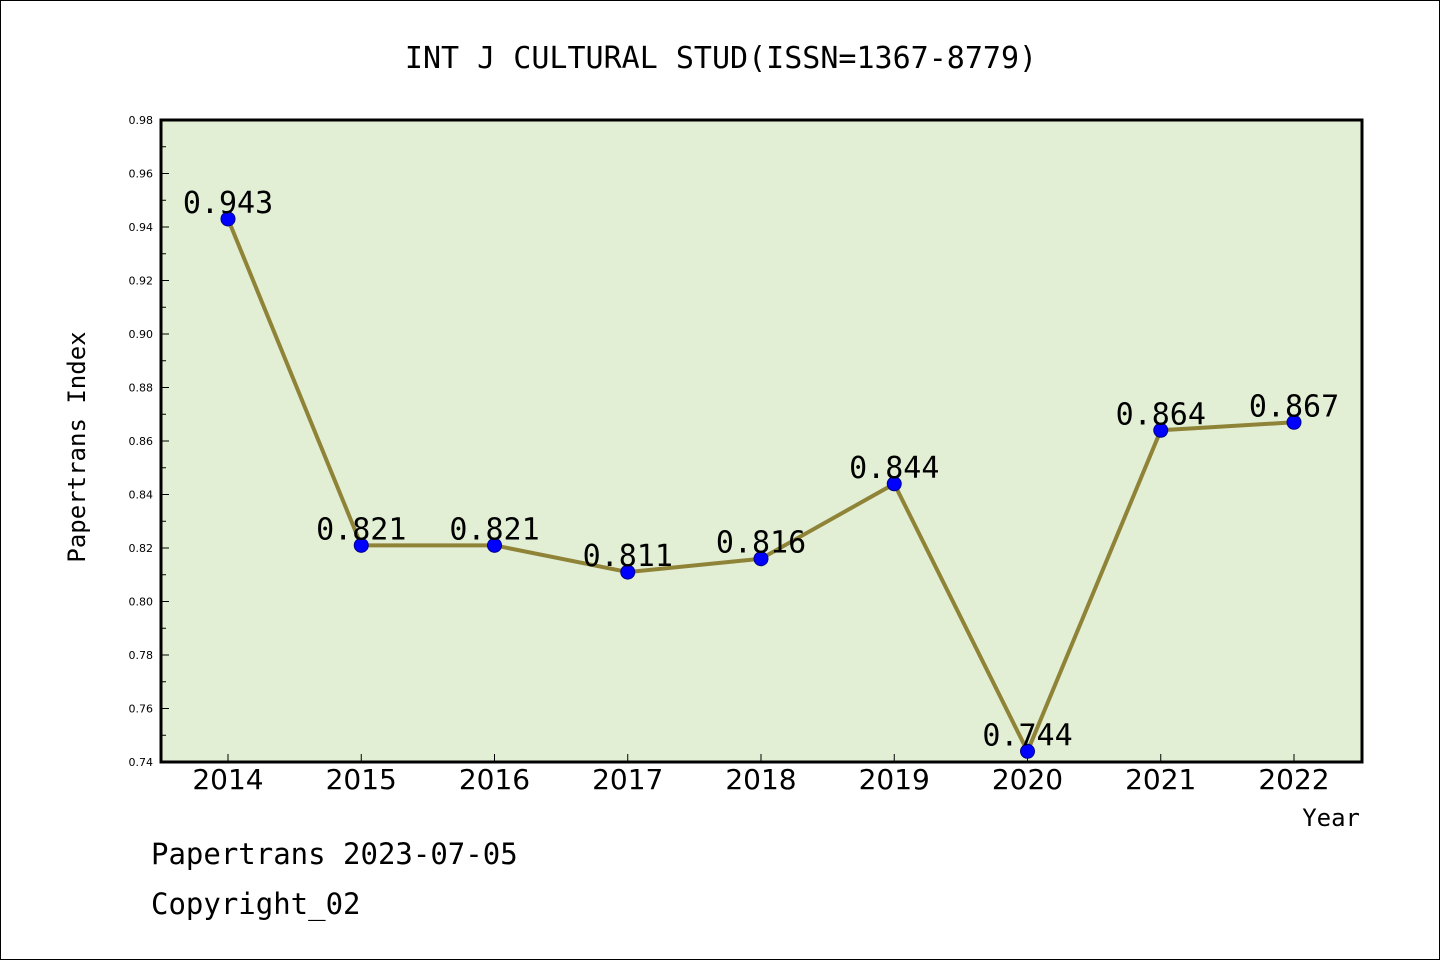 The height and width of the screenshot is (961, 1440). I want to click on x-tick-label: 2020, so click(1027, 779).